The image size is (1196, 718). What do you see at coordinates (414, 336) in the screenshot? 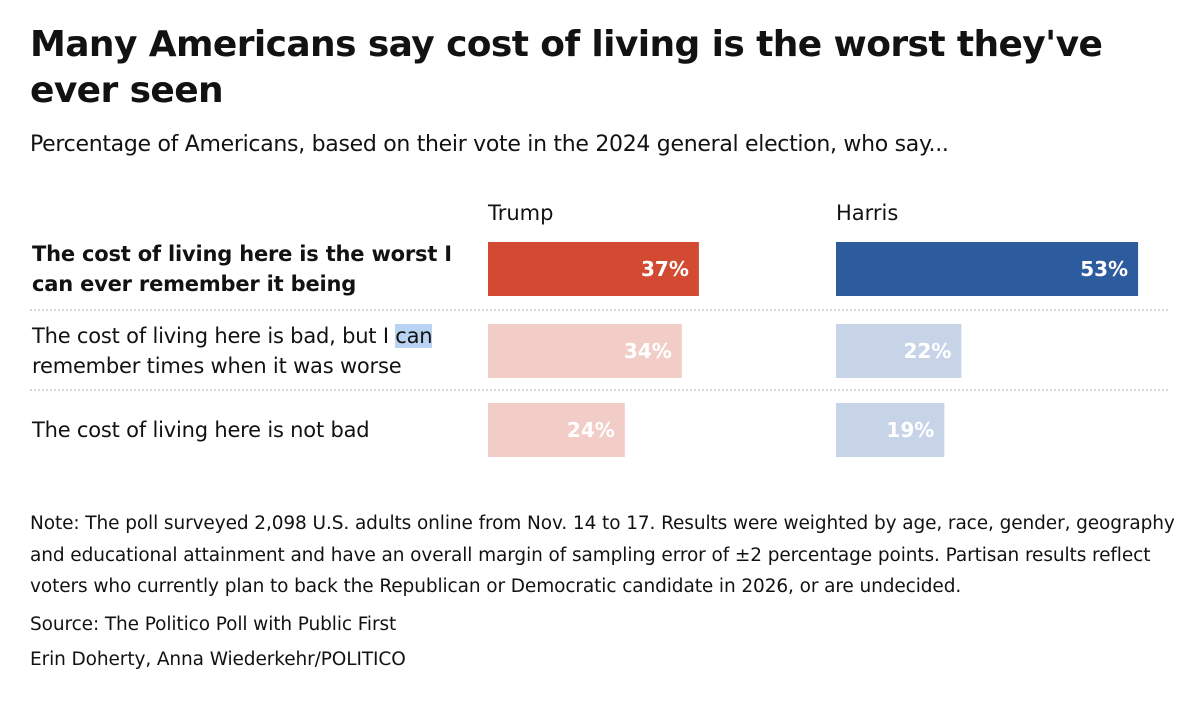
I see `text-selection-highlight: can` at bounding box center [414, 336].